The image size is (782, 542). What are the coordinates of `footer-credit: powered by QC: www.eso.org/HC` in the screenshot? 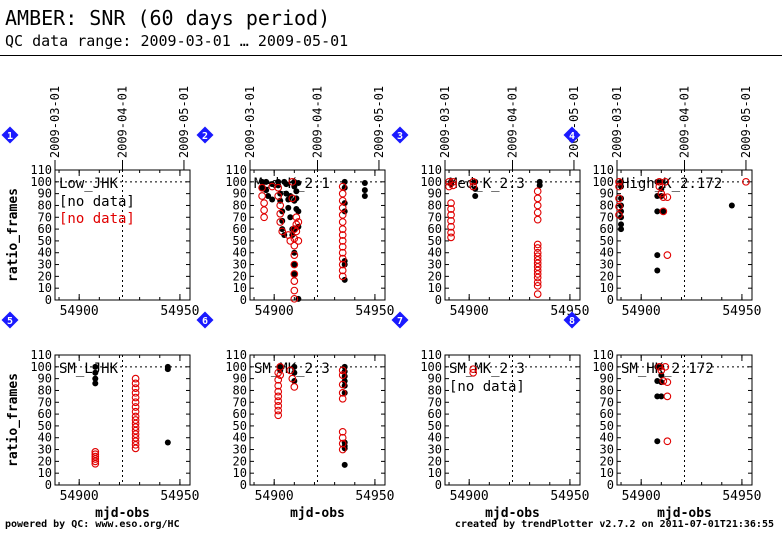 It's located at (92, 524).